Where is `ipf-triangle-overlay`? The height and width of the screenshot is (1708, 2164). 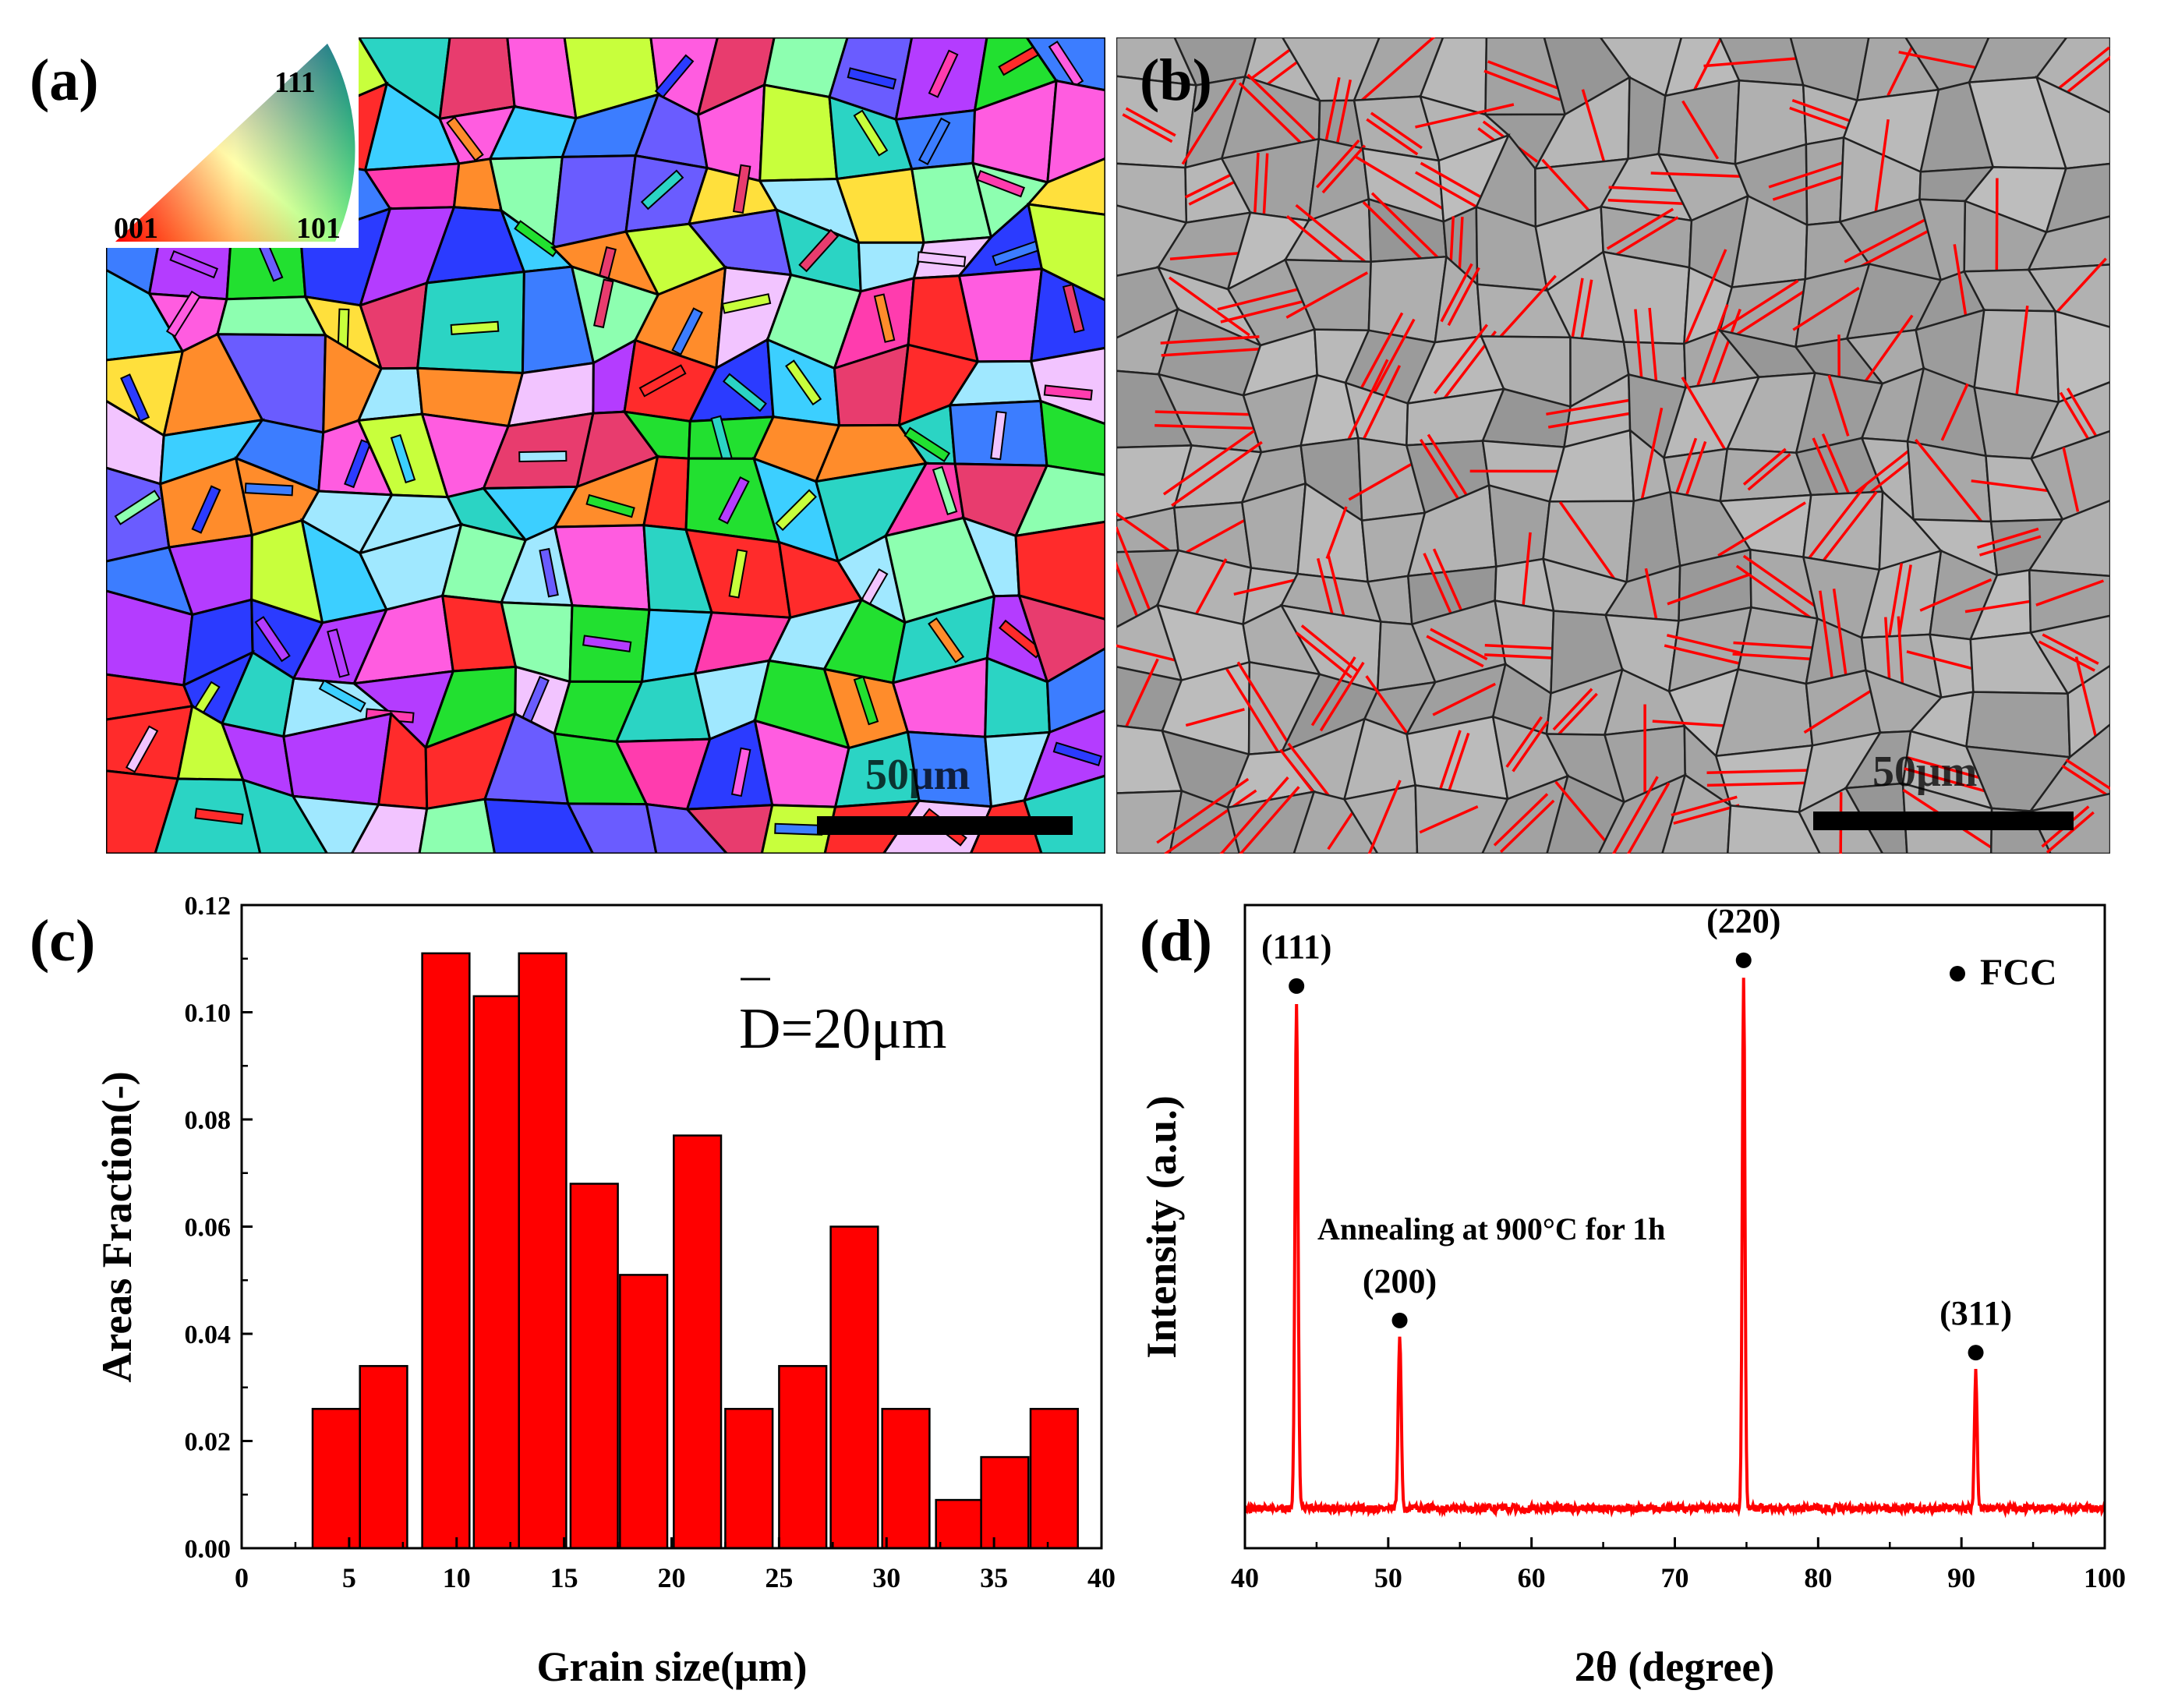 ipf-triangle-overlay is located at coordinates (235, 143).